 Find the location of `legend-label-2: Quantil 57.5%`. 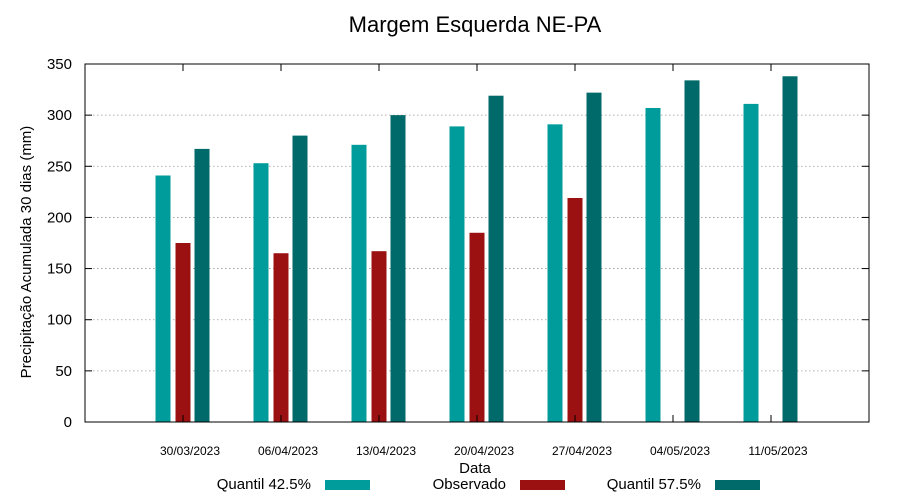

legend-label-2: Quantil 57.5% is located at coordinates (654, 484).